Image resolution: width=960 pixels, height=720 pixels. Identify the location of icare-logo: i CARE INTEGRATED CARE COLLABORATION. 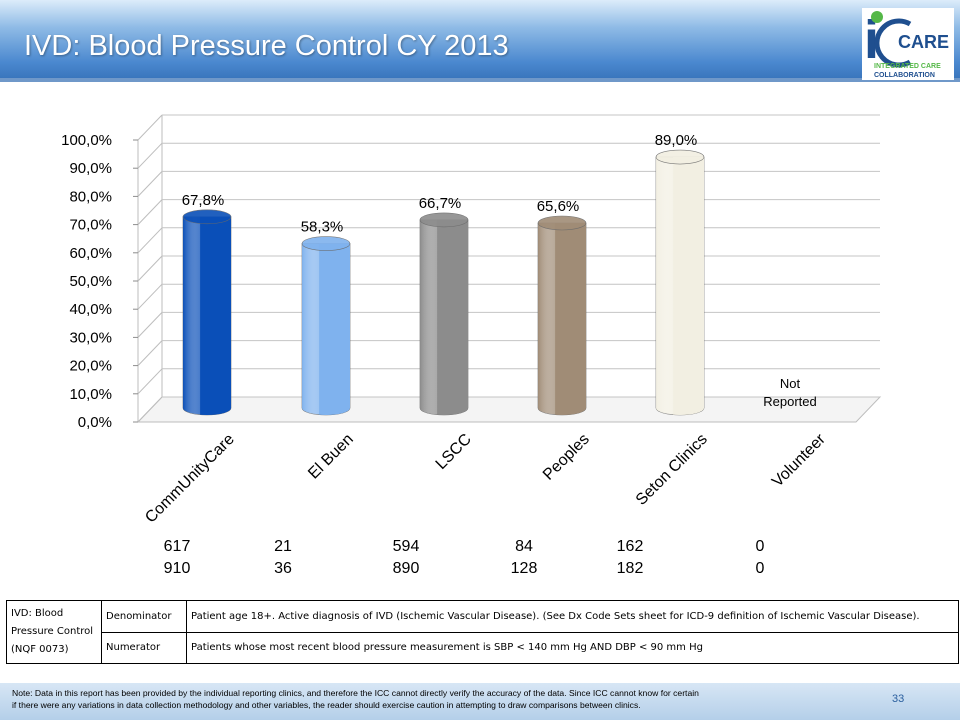
(908, 44).